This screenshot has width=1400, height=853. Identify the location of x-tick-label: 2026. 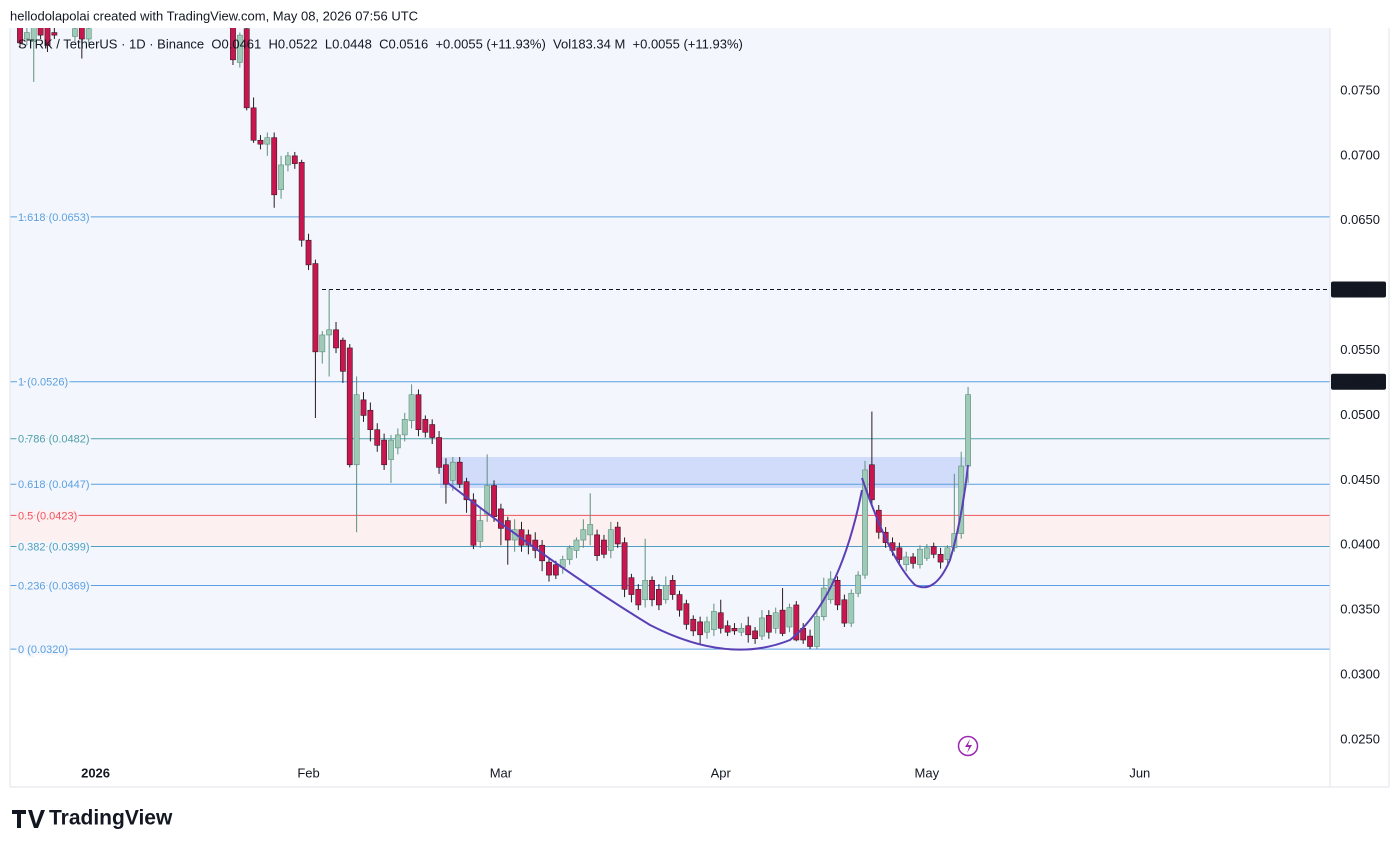
(95, 772).